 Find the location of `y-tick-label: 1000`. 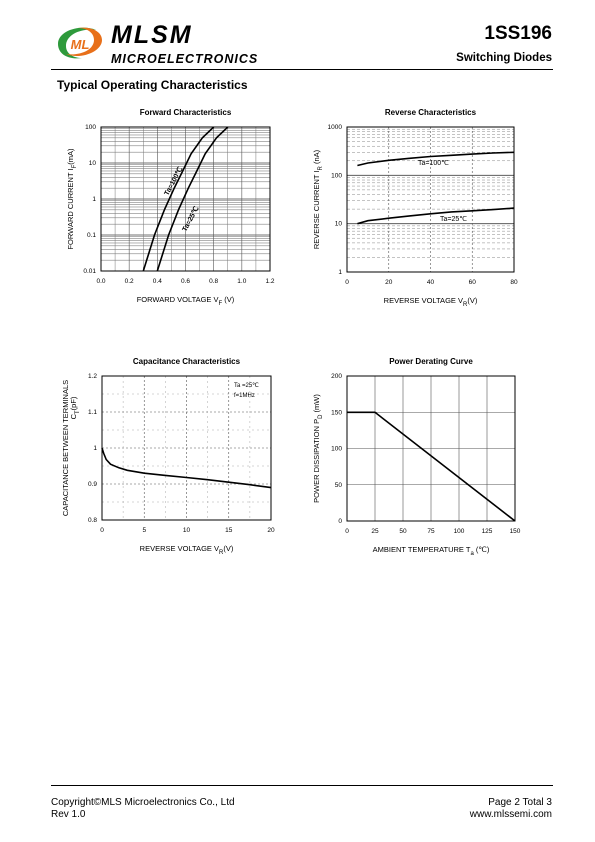

y-tick-label: 1000 is located at coordinates (335, 127).